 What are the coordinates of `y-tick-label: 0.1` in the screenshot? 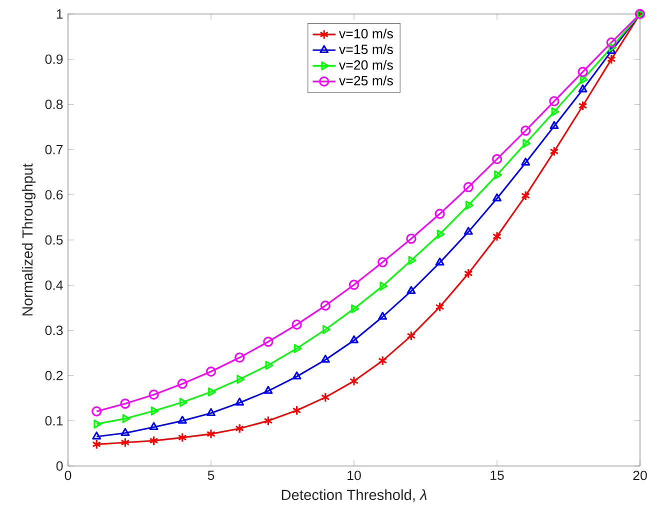 It's located at (54, 421).